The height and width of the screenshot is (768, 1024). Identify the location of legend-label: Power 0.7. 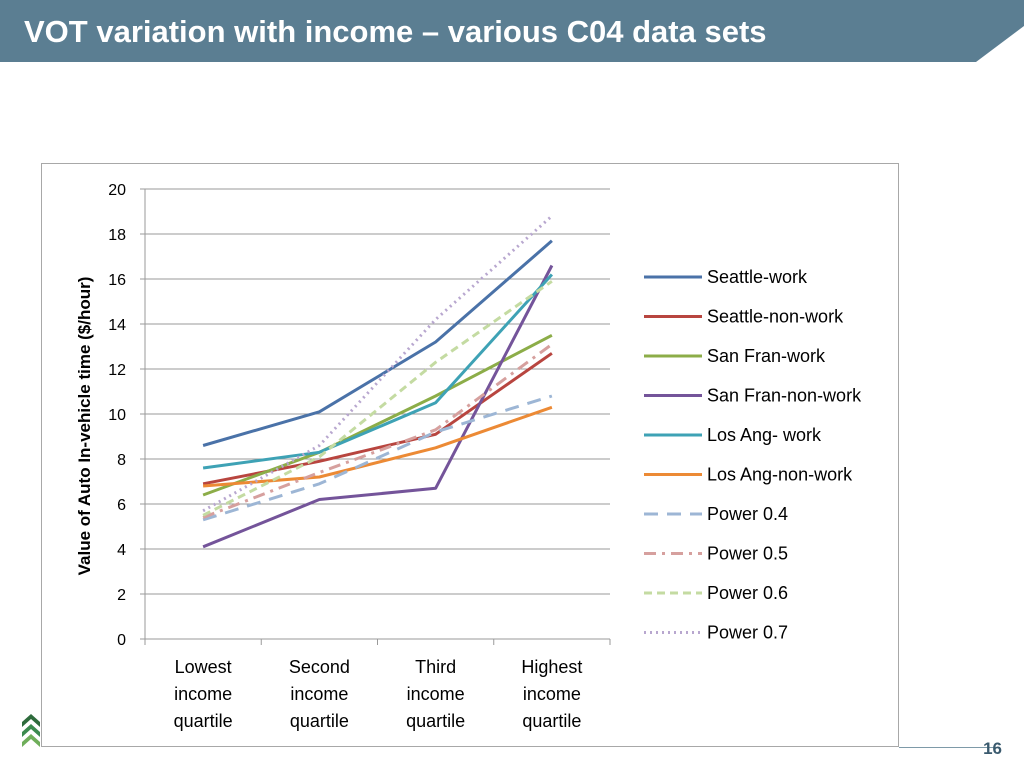
(747, 633).